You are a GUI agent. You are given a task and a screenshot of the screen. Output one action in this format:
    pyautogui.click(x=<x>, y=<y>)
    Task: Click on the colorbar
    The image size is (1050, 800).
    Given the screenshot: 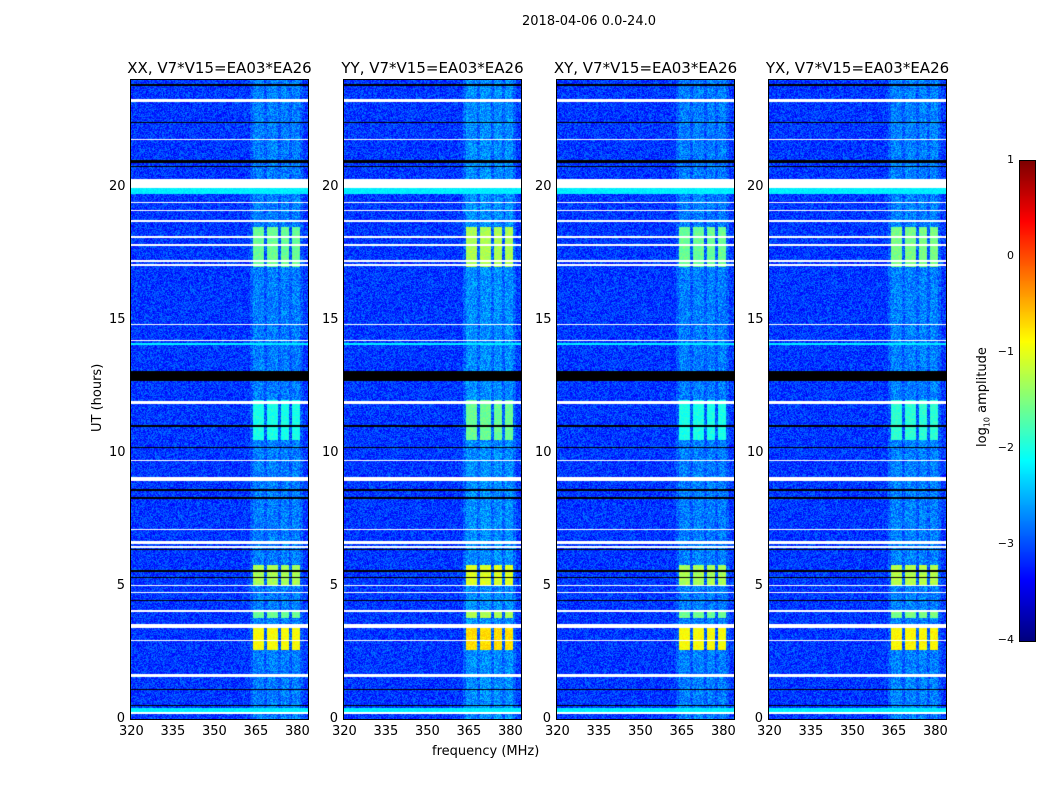 What is the action you would take?
    pyautogui.click(x=1027, y=401)
    